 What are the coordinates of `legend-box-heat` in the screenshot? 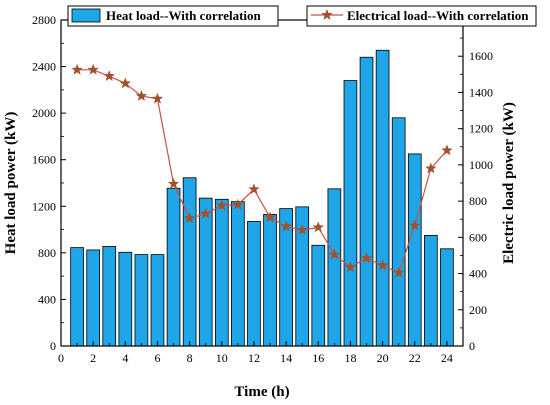 It's located at (173, 16).